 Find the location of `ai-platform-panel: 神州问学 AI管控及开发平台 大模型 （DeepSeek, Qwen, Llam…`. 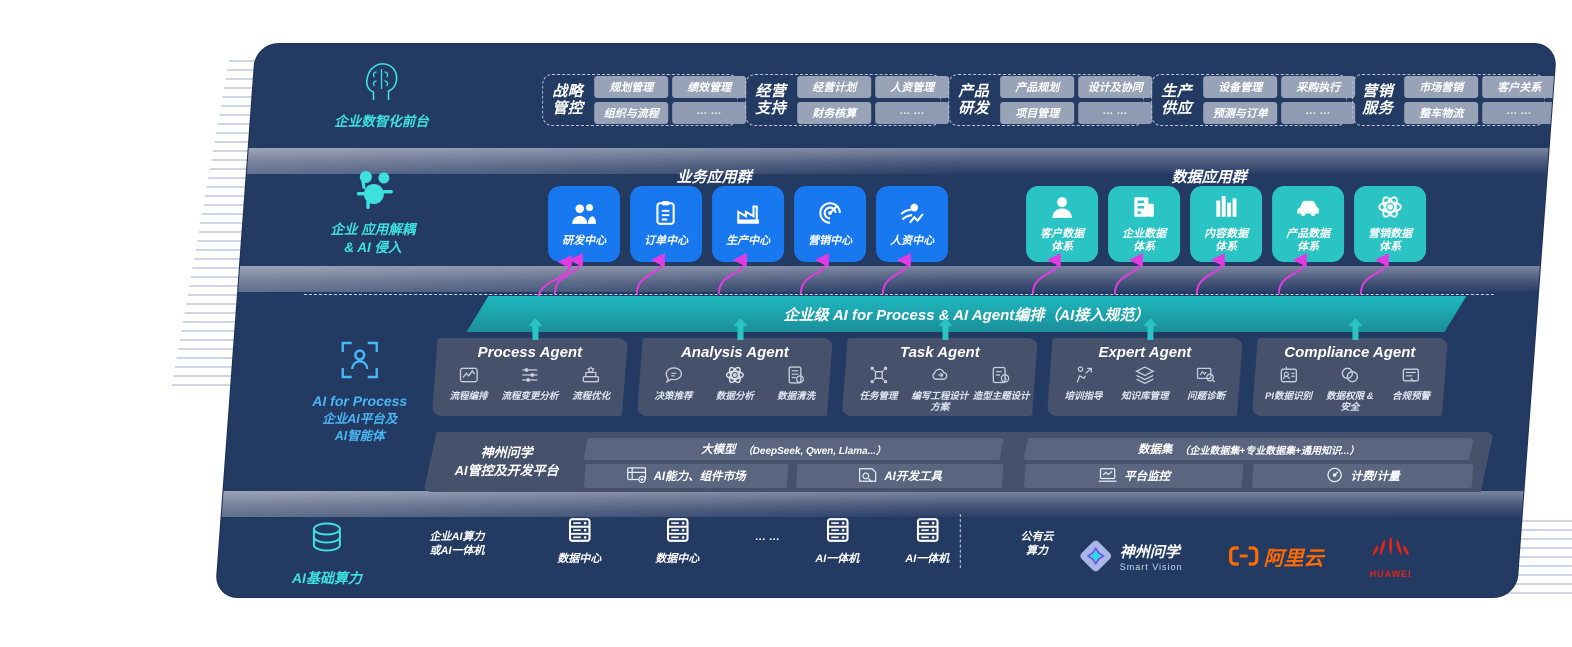

ai-platform-panel: 神州问学 AI管控及开发平台 大模型 （DeepSeek, Qwen, Llam… is located at coordinates (959, 462).